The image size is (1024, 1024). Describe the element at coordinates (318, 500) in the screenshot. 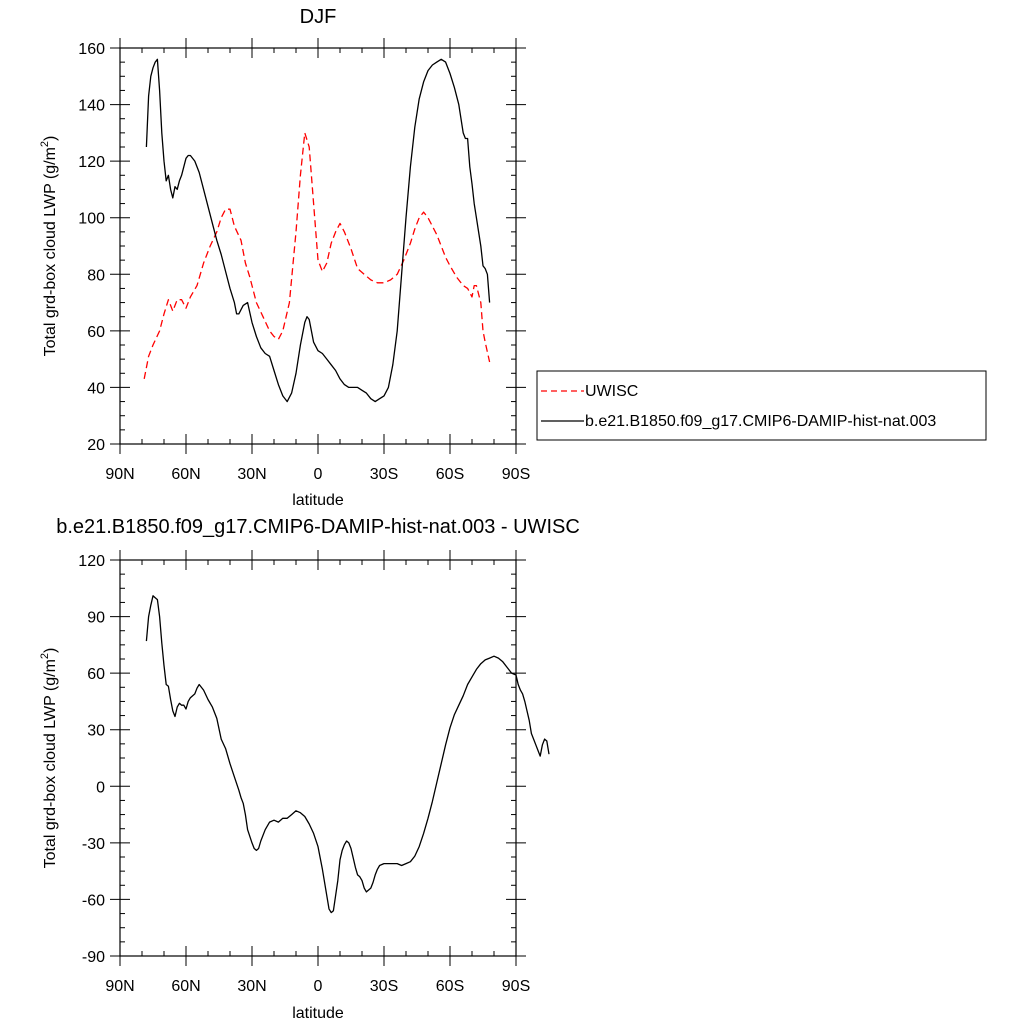

I see `top-xlabel: latitude` at that location.